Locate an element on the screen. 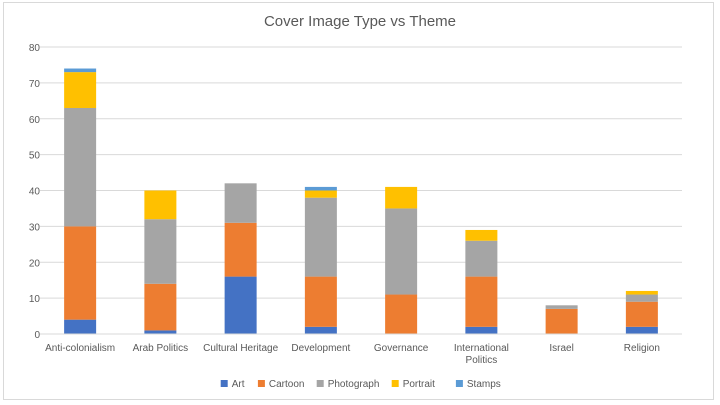  x-tick-label: International Politics is located at coordinates (481, 354).